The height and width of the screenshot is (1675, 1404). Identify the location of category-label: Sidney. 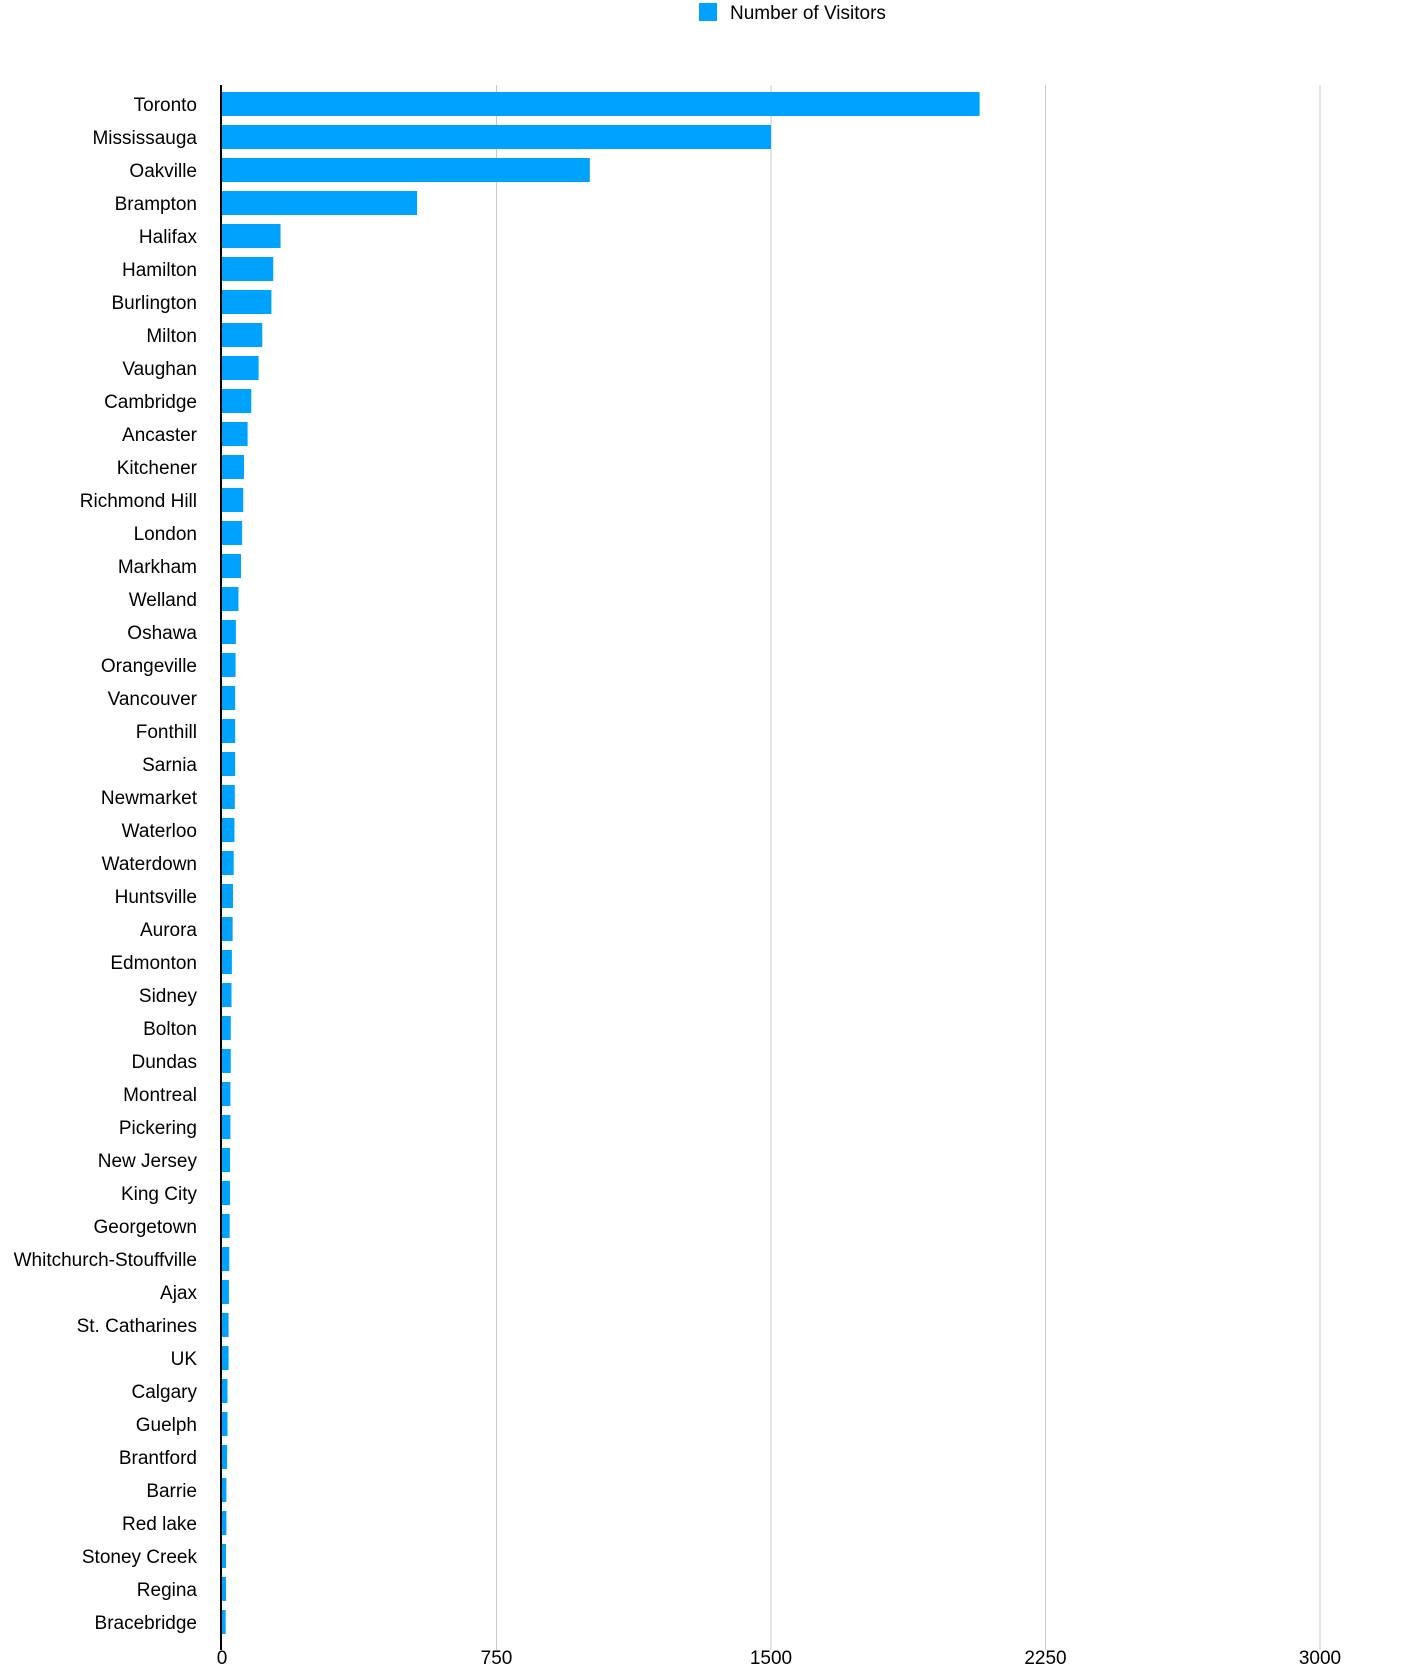
(168, 996).